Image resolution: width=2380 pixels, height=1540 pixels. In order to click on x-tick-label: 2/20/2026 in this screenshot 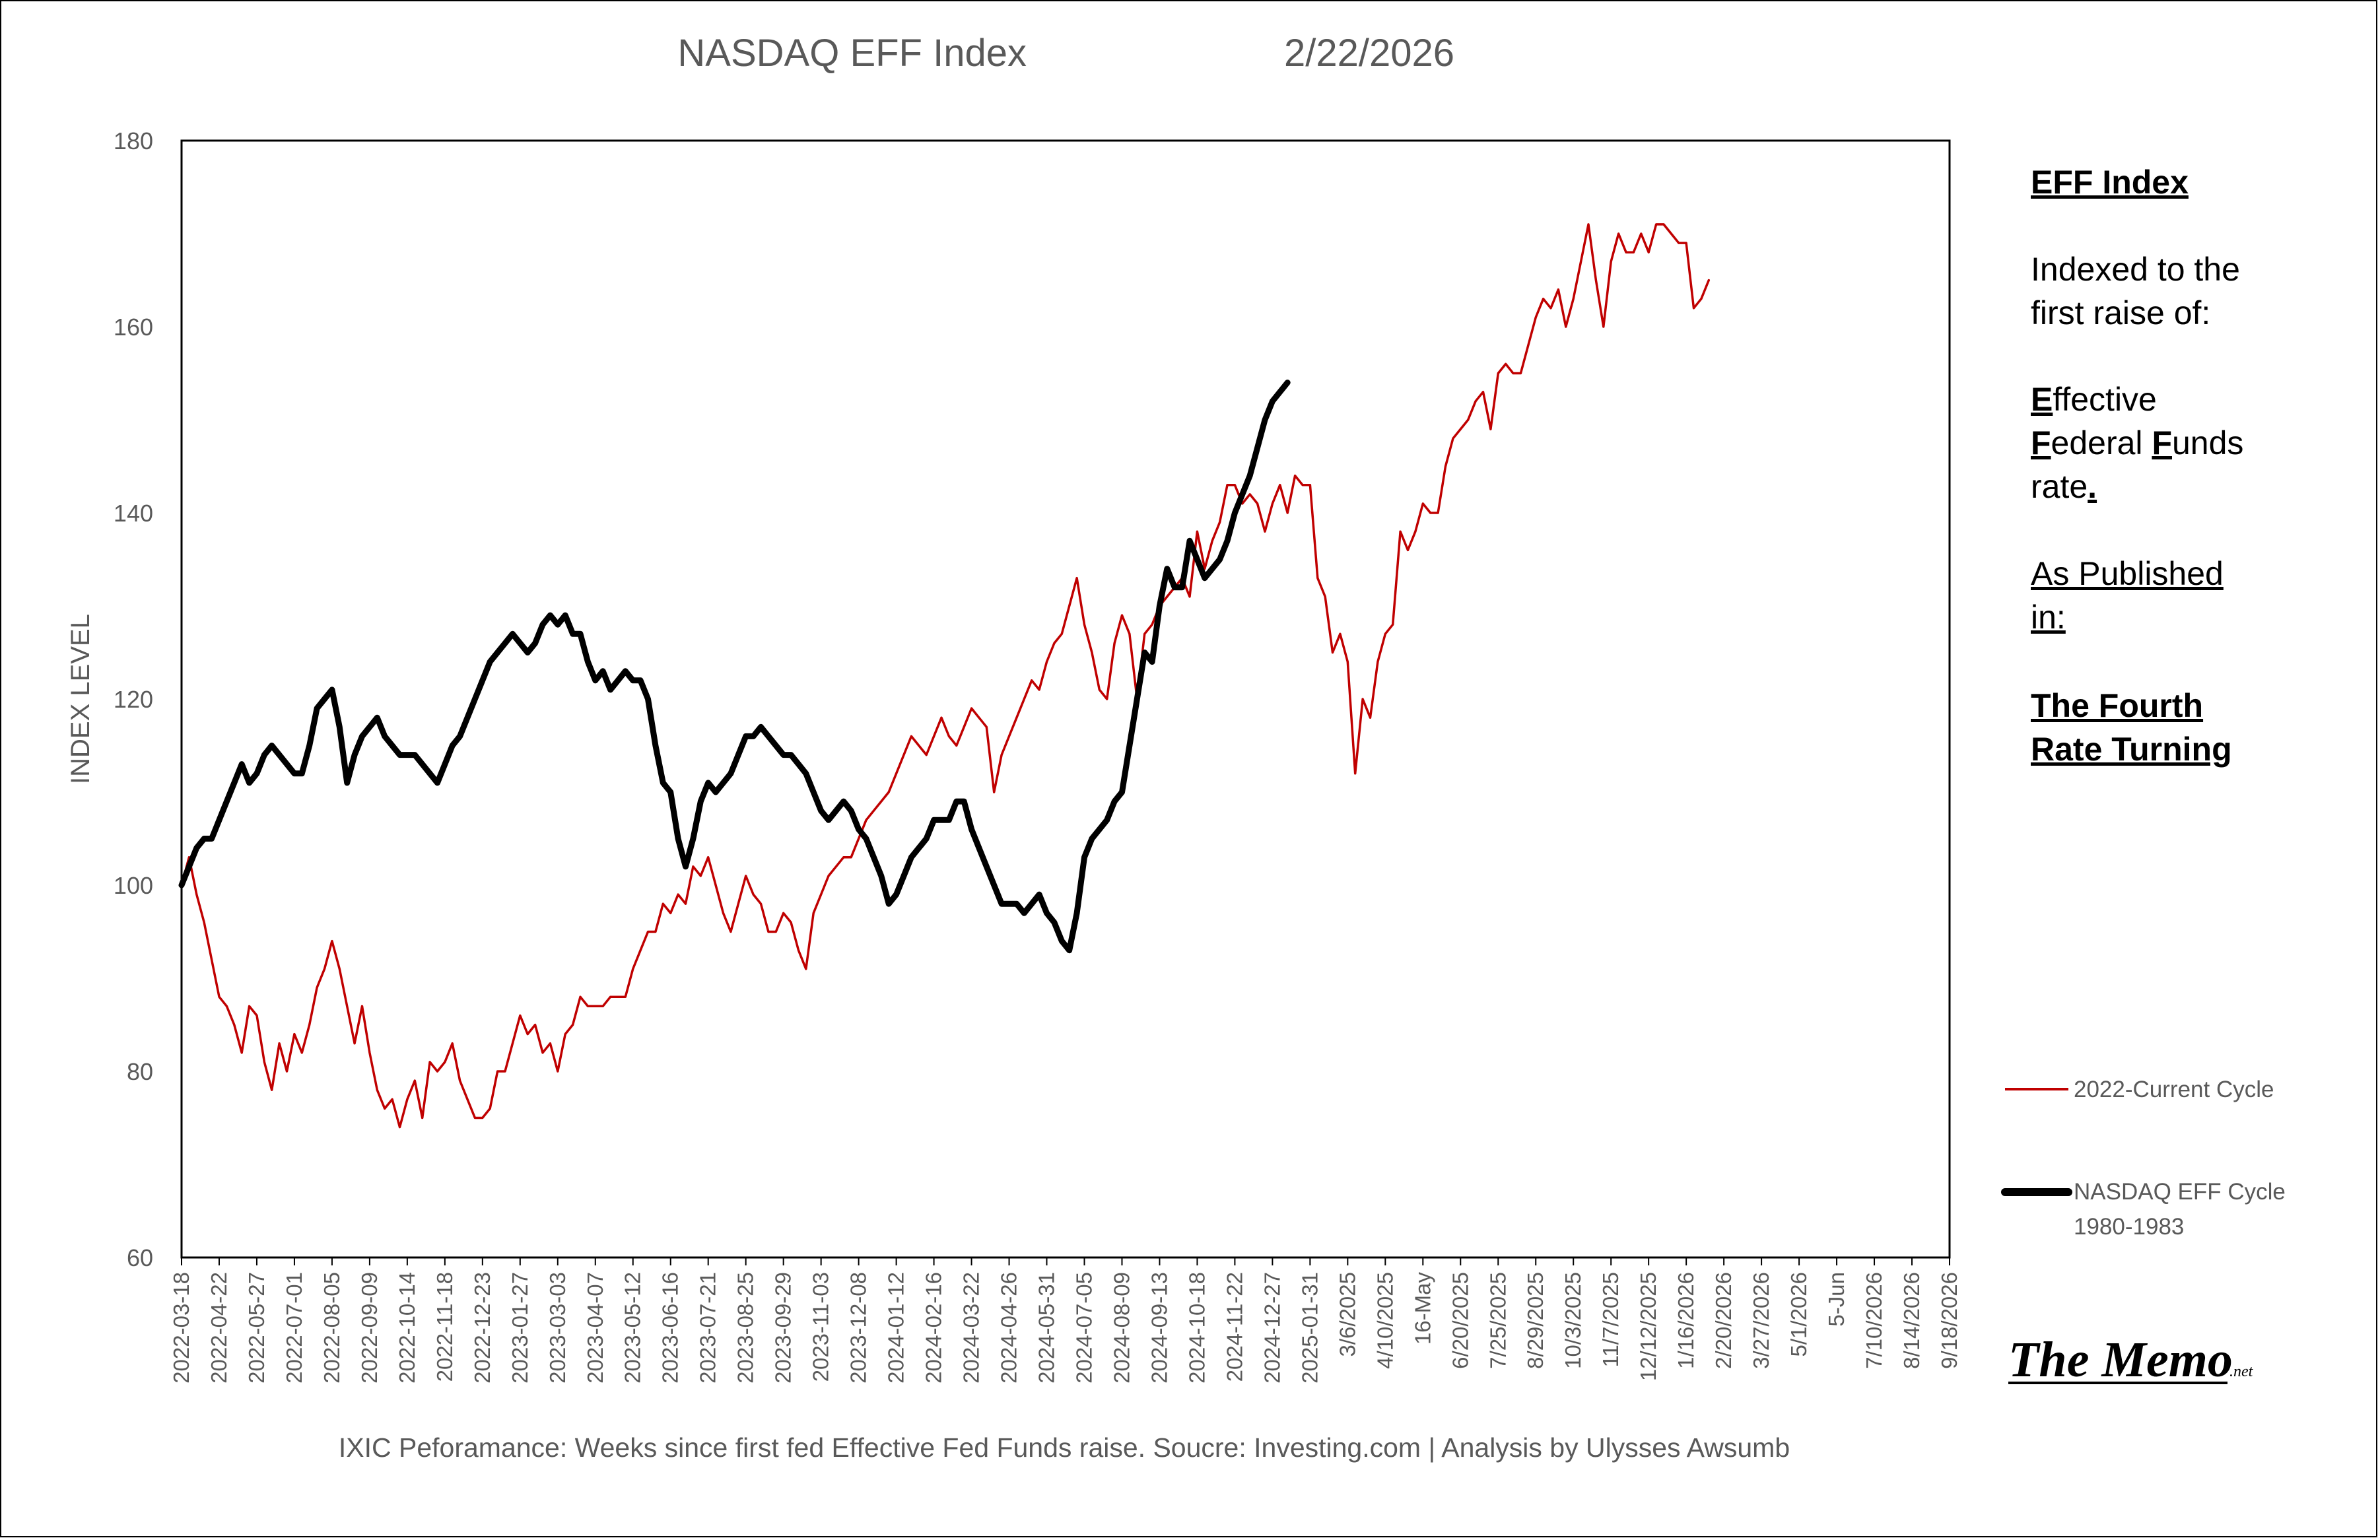, I will do `click(1724, 1320)`.